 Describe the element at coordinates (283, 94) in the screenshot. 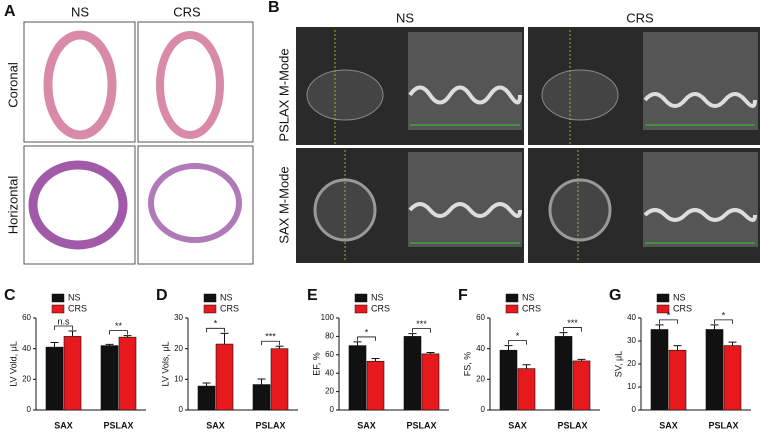

I see `row-title: PSLAX M-Mode` at that location.